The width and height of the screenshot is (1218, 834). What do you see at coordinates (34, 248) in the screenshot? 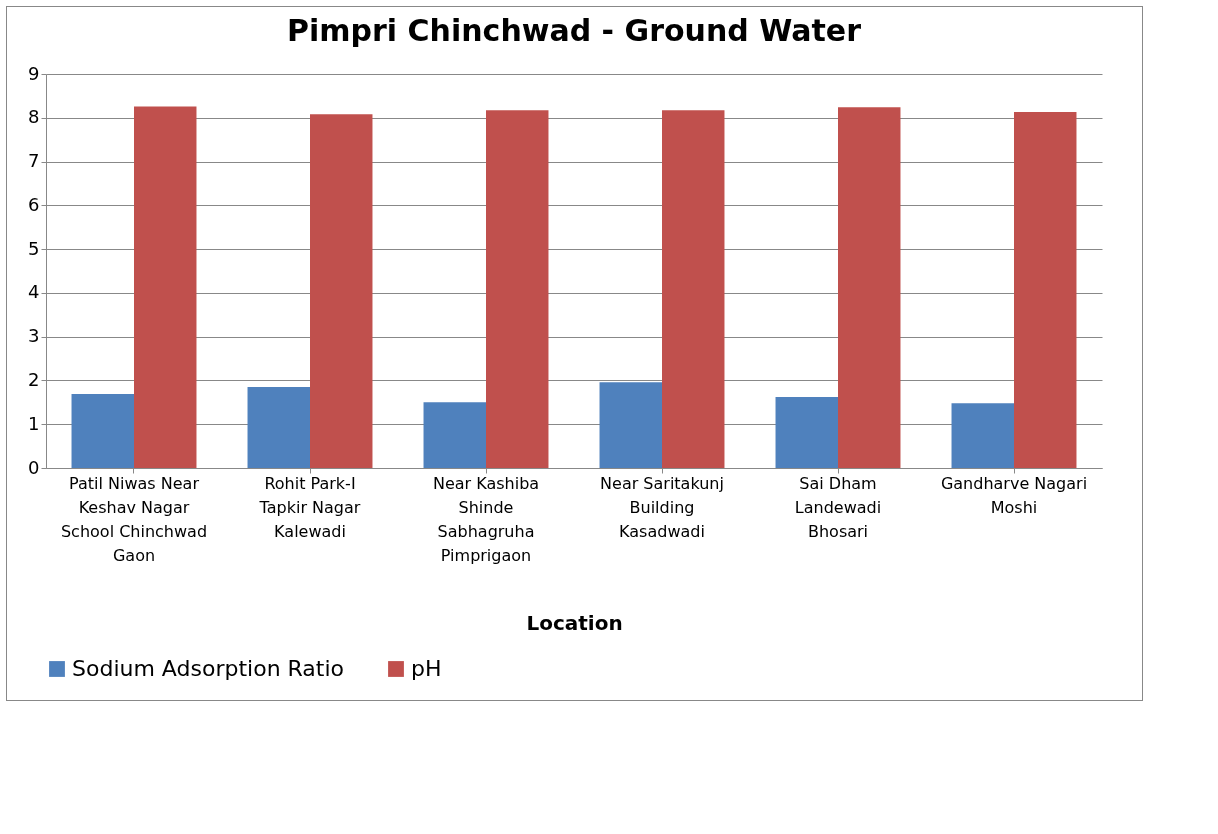
I see `y-tick-label: 5` at bounding box center [34, 248].